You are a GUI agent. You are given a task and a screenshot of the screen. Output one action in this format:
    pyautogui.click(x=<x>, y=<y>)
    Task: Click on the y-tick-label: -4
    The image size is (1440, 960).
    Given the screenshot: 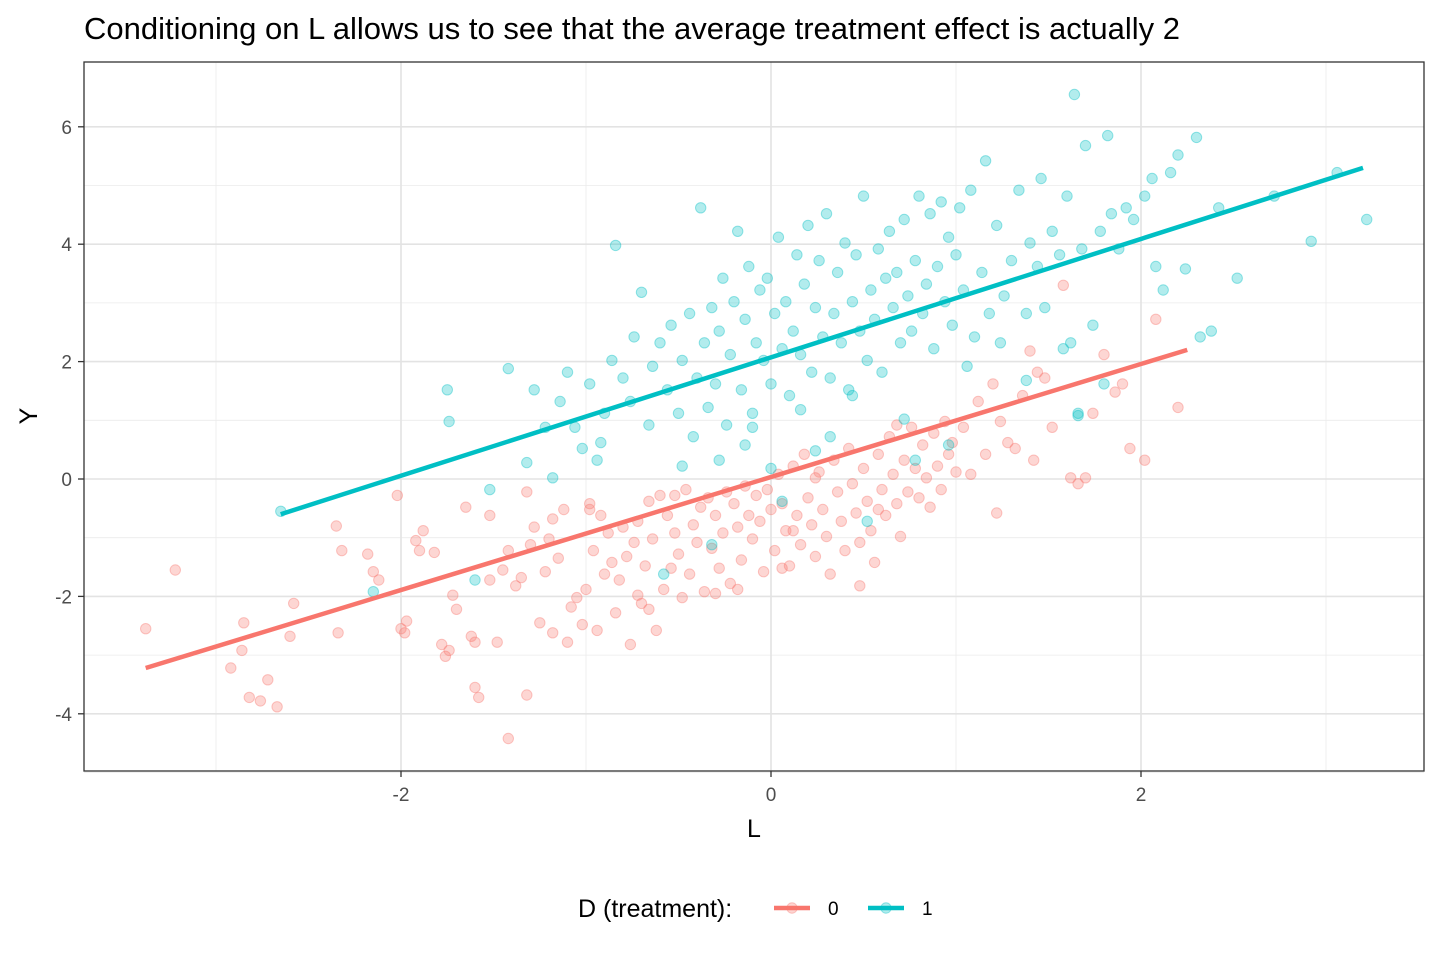 What is the action you would take?
    pyautogui.click(x=63, y=715)
    